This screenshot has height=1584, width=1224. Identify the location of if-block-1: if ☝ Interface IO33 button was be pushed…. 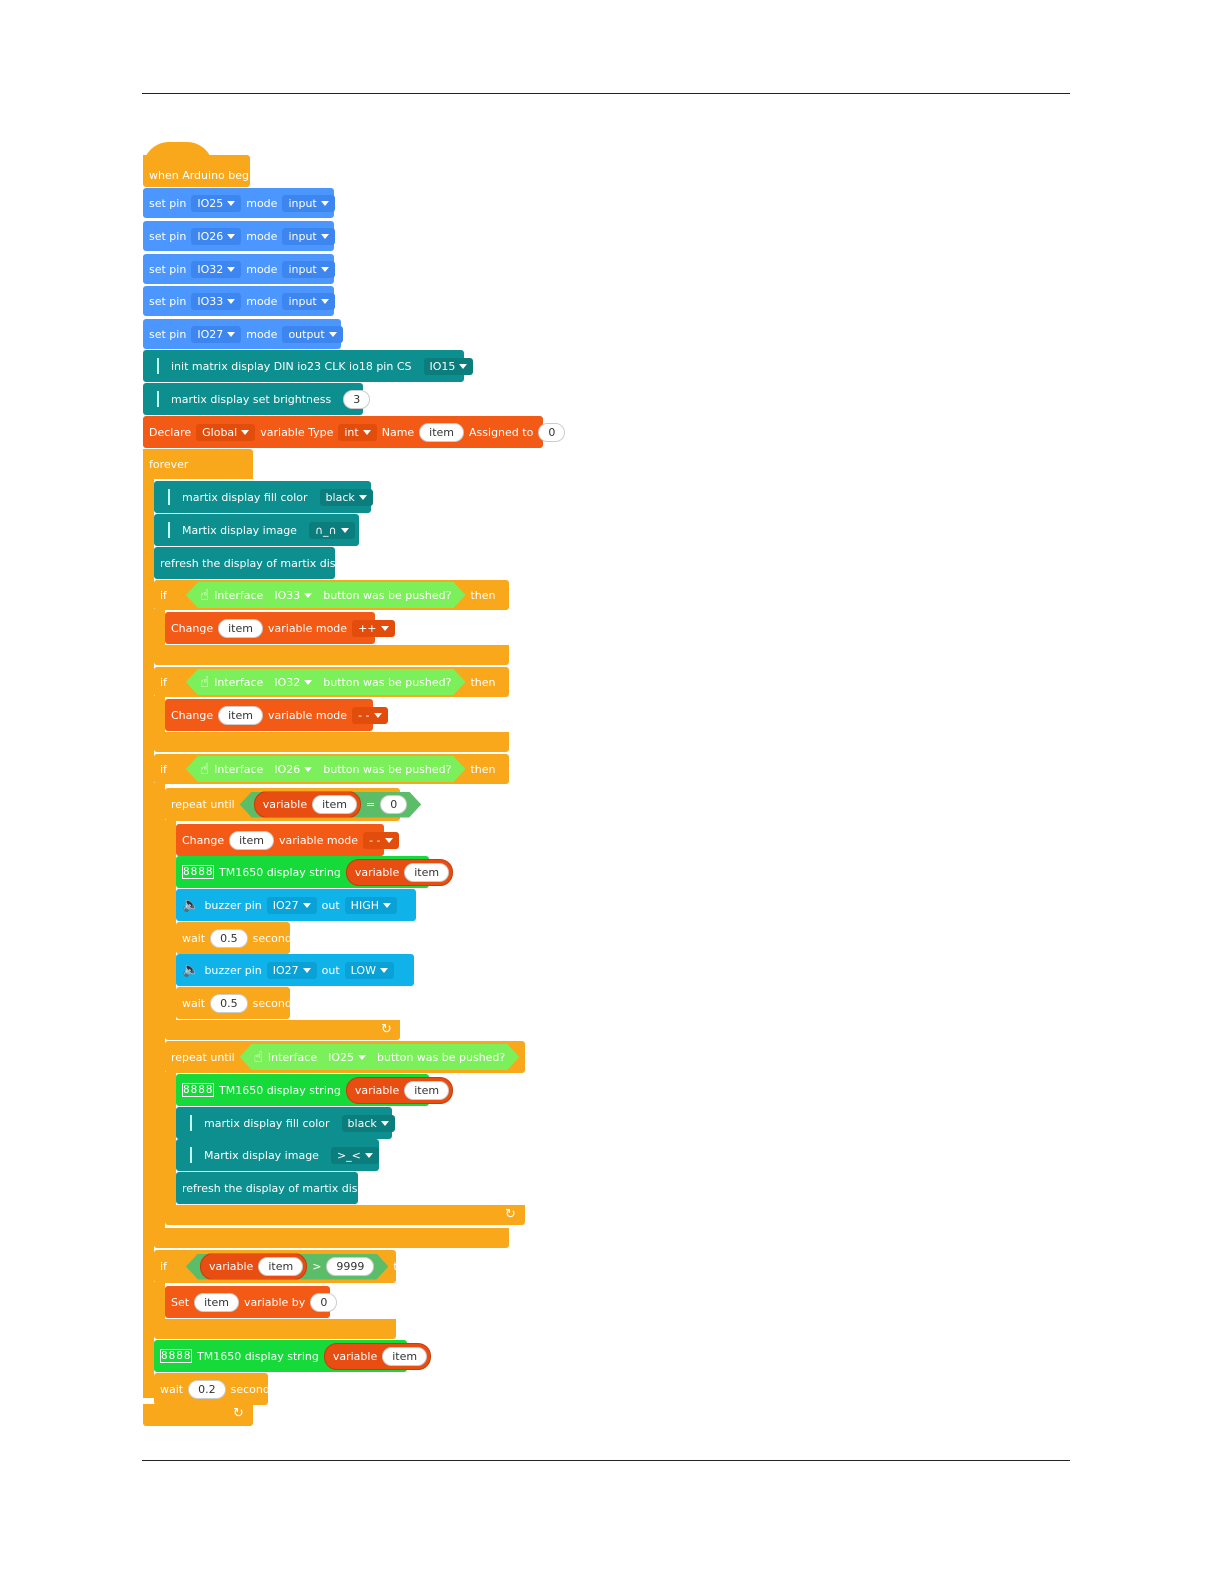
(331, 595).